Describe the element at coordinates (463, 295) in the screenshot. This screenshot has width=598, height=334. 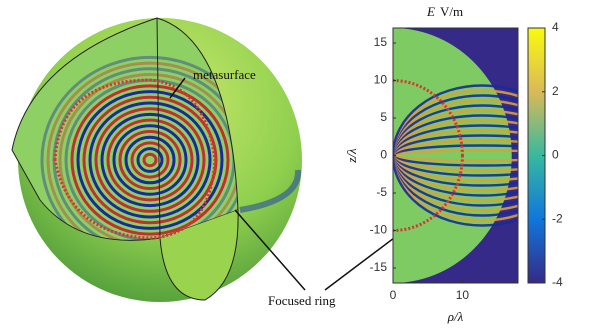
I see `x-tick-label: 10` at that location.